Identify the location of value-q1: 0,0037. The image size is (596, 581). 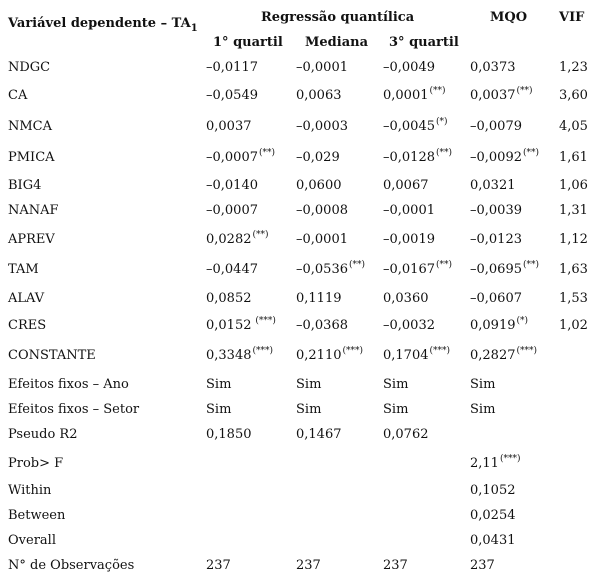
(229, 126).